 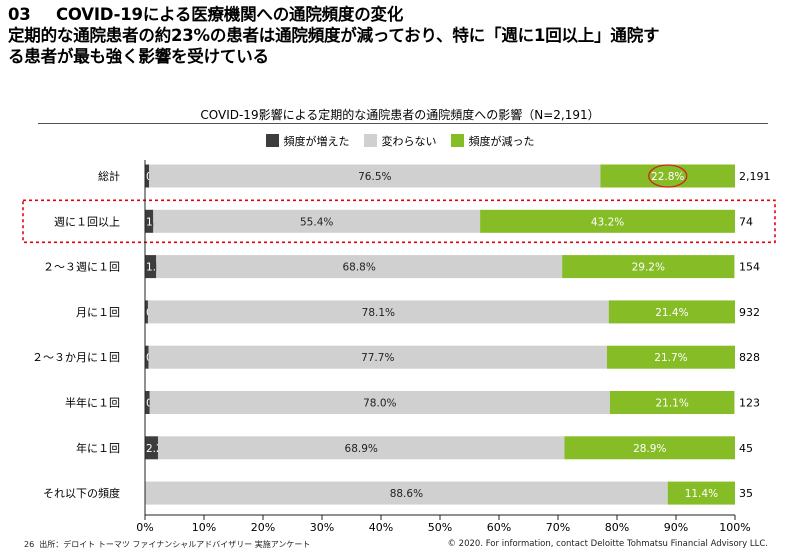 What do you see at coordinates (109, 176) in the screenshot?
I see `category-label: 総計` at bounding box center [109, 176].